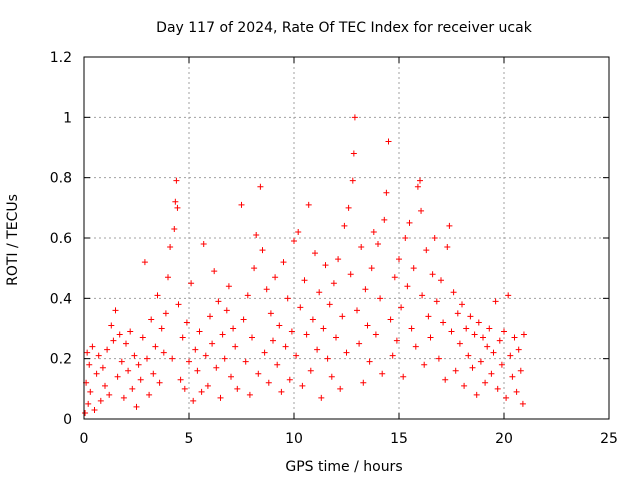 Image resolution: width=640 pixels, height=480 pixels. Describe the element at coordinates (189, 439) in the screenshot. I see `x-tick-label: 5` at that location.